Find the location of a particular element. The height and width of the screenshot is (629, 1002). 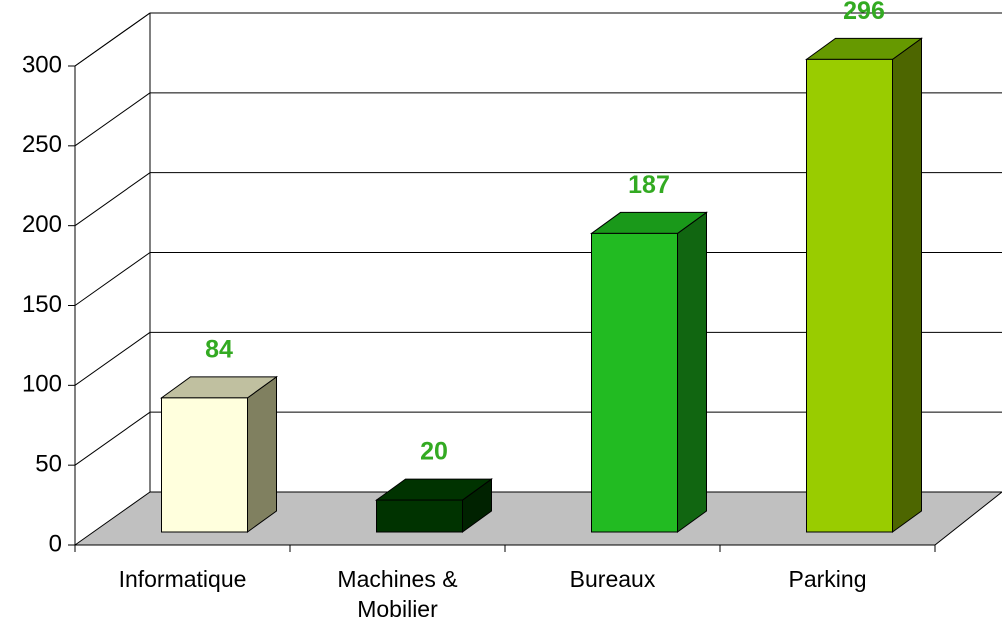

y-tick-label: 100 is located at coordinates (42, 384).